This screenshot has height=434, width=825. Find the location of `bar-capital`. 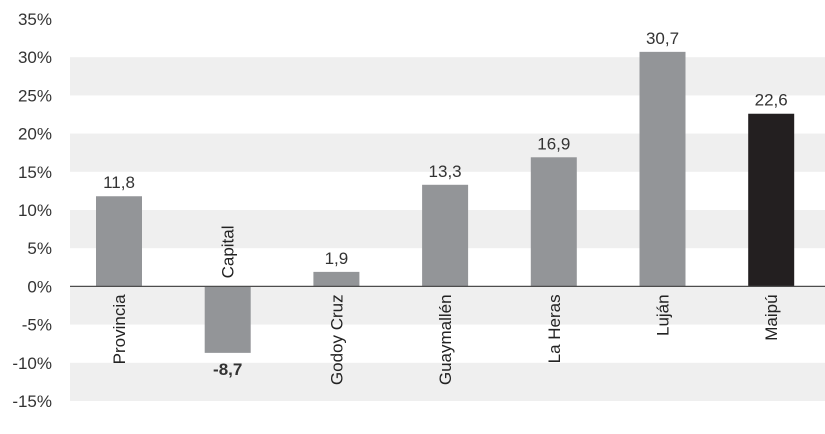

bar-capital is located at coordinates (227, 319).